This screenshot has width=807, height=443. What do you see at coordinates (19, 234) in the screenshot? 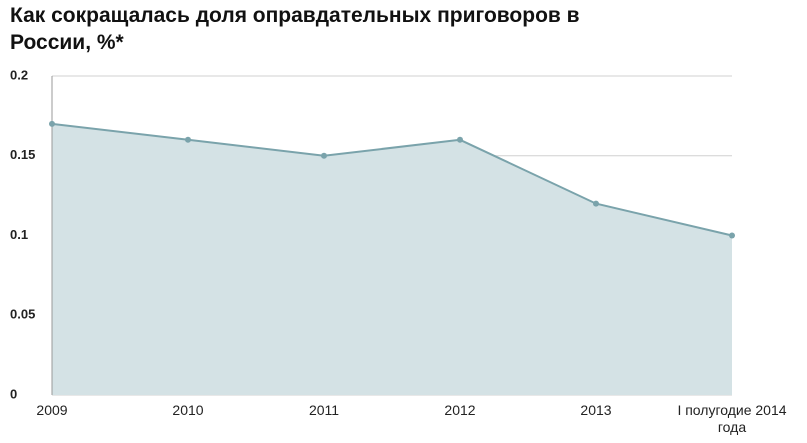
I see `y-tick-label: 0.1` at bounding box center [19, 234].